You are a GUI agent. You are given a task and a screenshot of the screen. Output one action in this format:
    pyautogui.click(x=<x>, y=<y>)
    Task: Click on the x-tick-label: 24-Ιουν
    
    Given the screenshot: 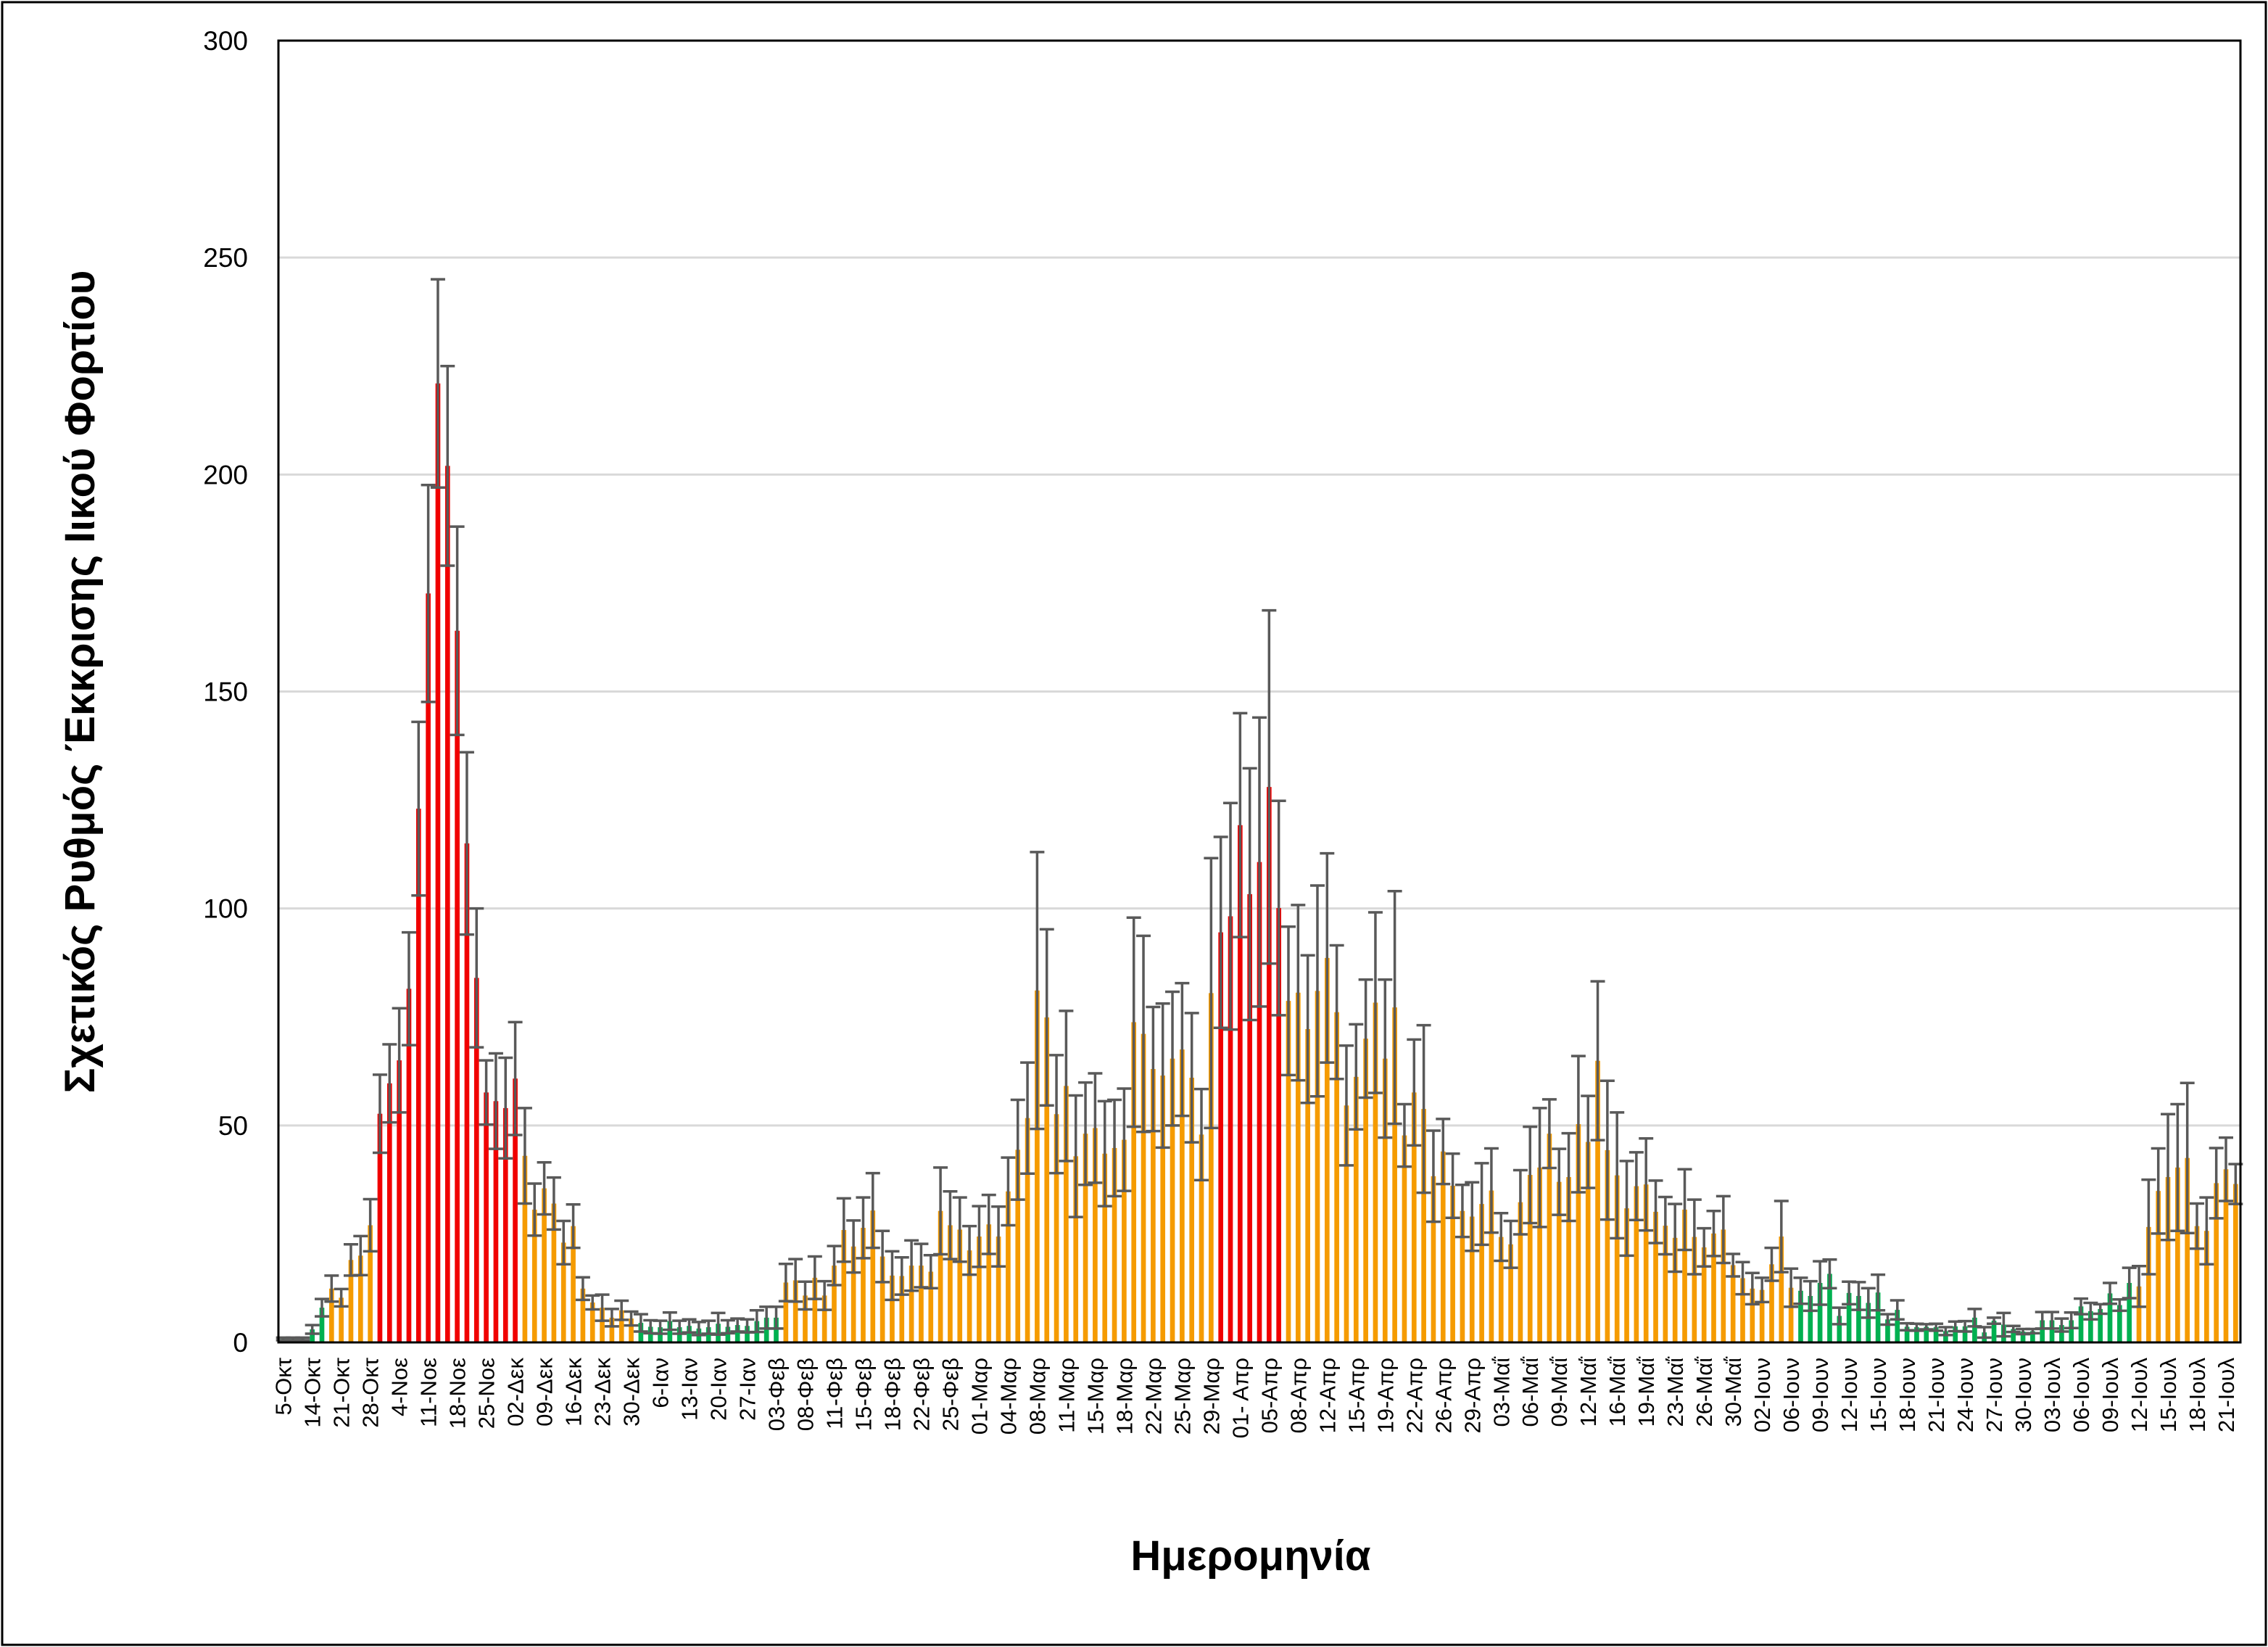 What is the action you would take?
    pyautogui.click(x=1965, y=1395)
    